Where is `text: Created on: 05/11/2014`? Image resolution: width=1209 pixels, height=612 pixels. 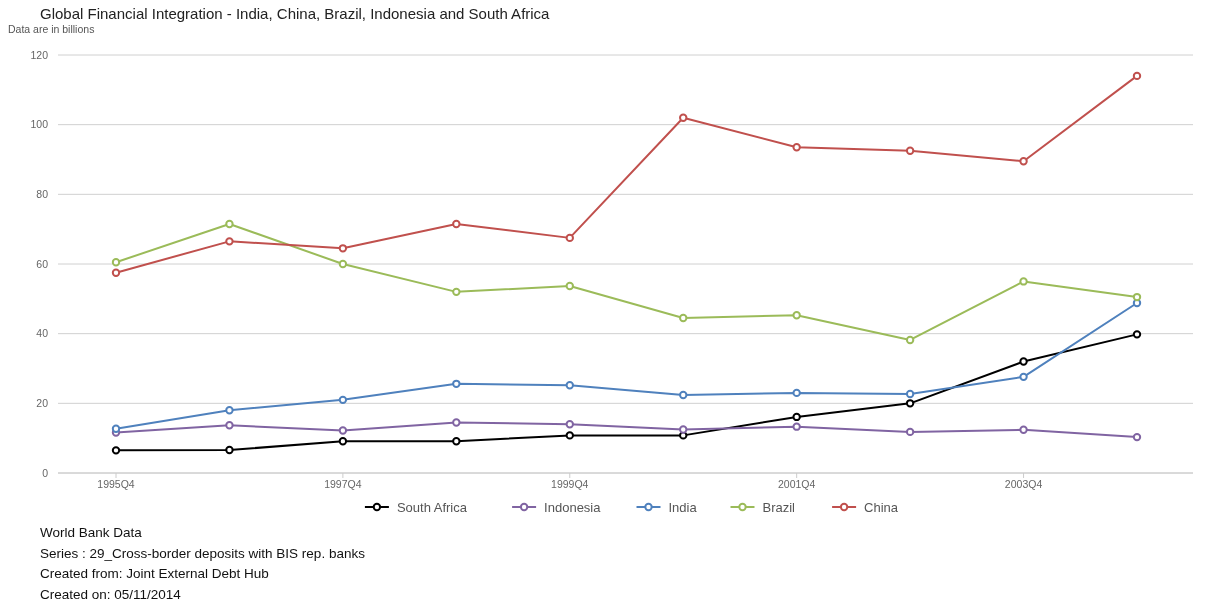 text: Created on: 05/11/2014 is located at coordinates (111, 594).